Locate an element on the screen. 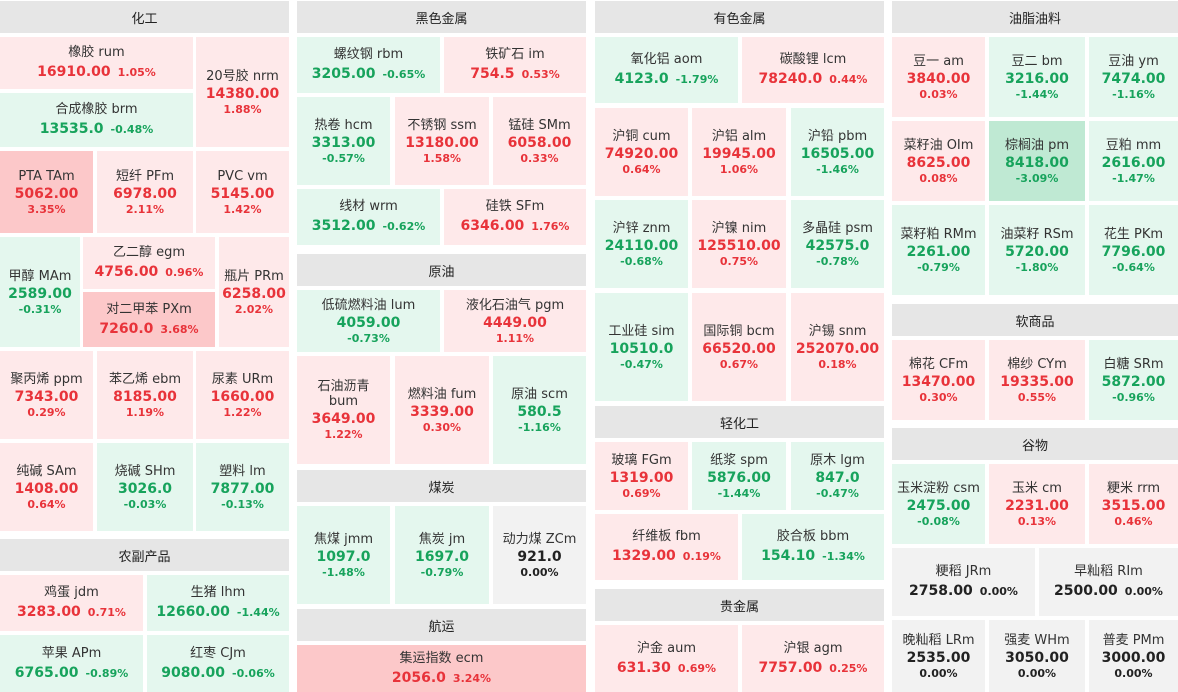 This screenshot has height=692, width=1178. contract-tile-rmm: 菜籽粕 RMm 2261.00 -0.79% is located at coordinates (938, 250).